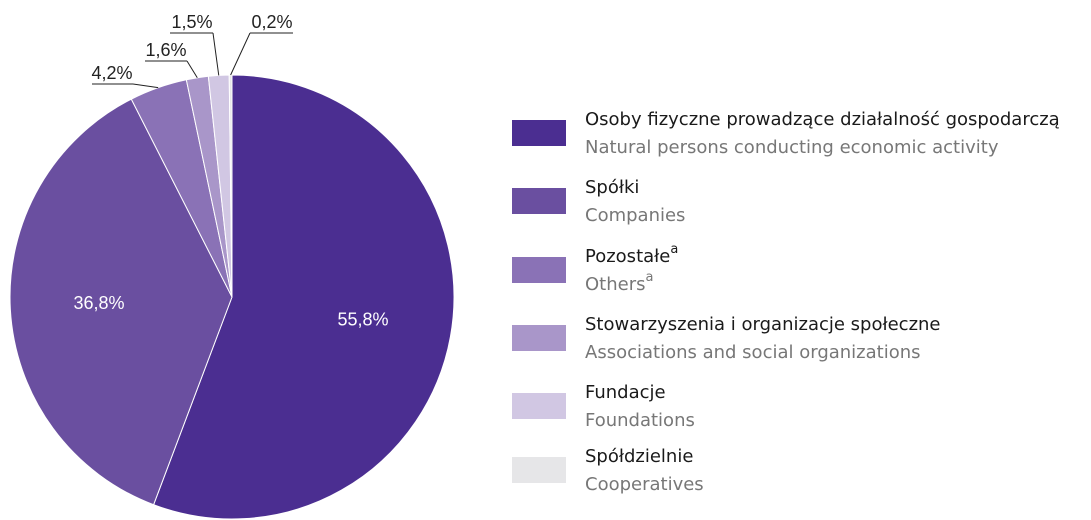  Describe the element at coordinates (627, 256) in the screenshot. I see `legend-label-text: Pozostałe` at that location.